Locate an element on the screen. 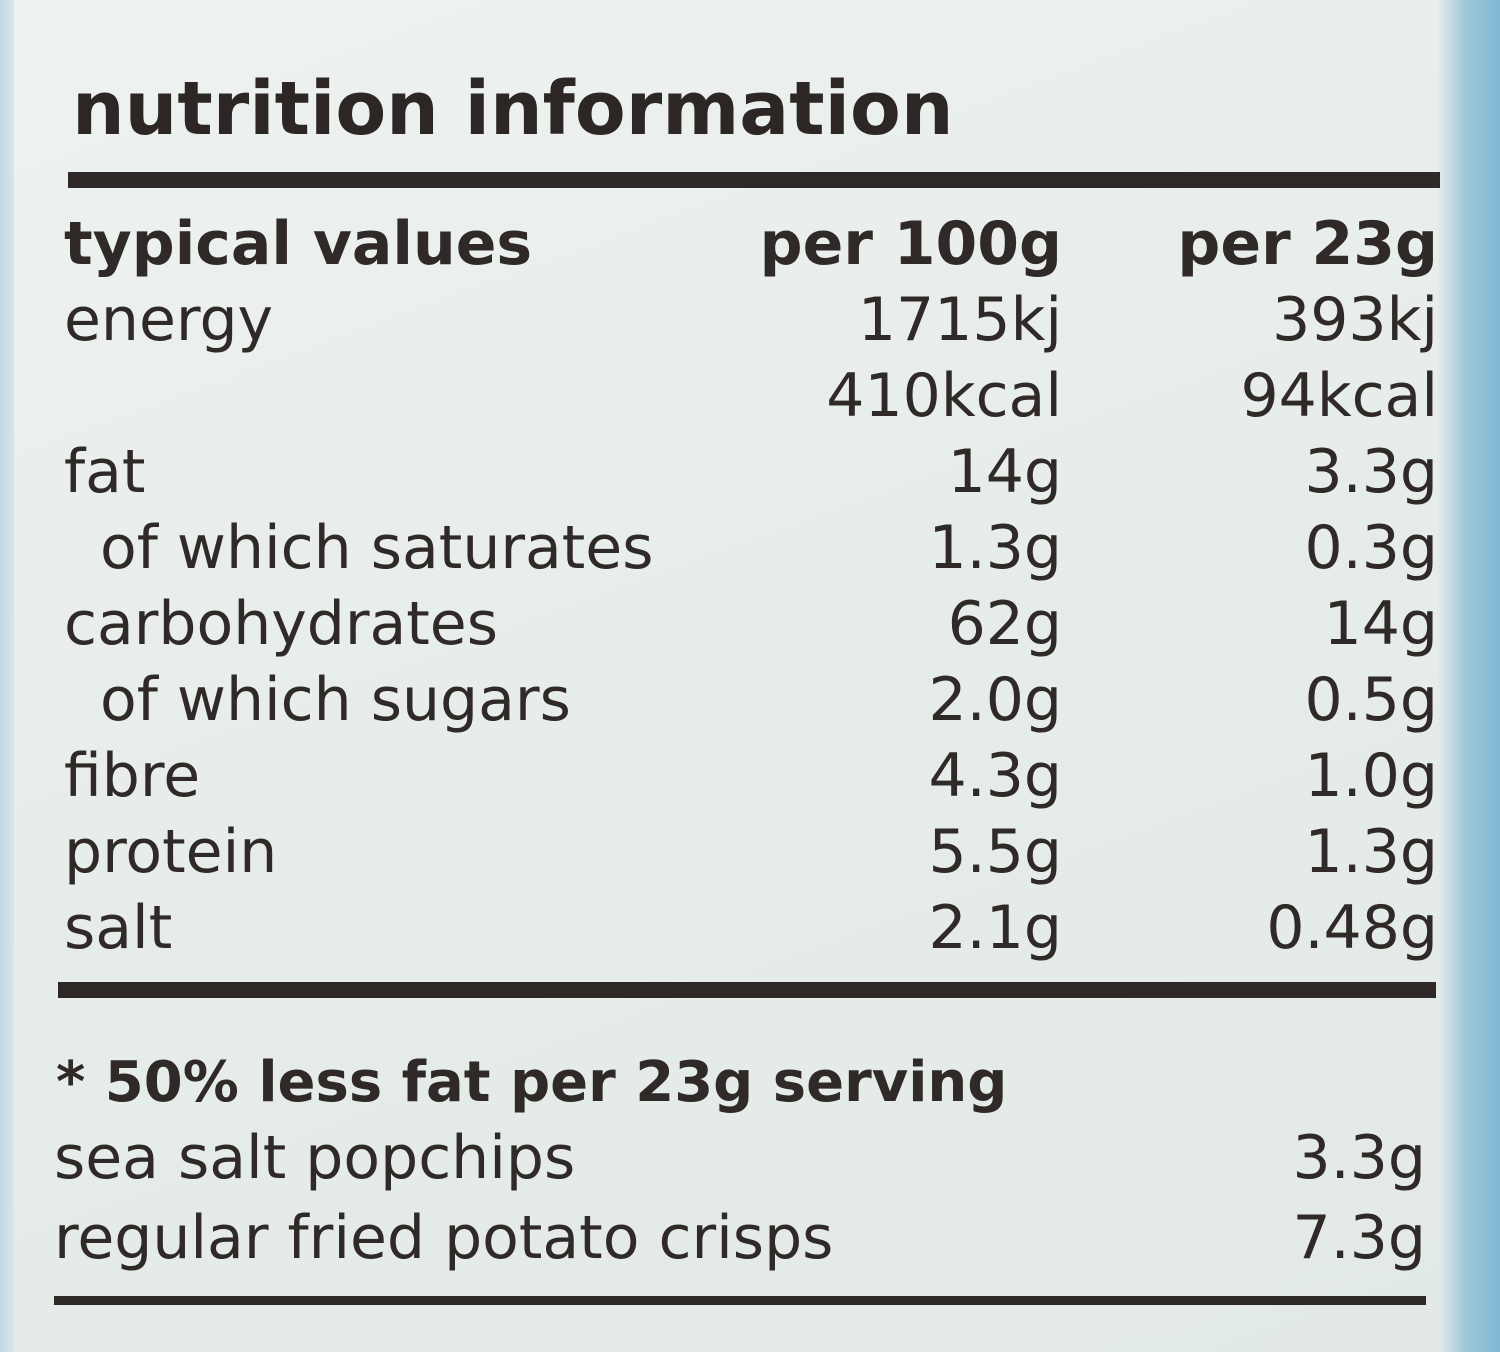 This screenshot has height=1352, width=1500. row-per-100g: 62g is located at coordinates (1004, 624).